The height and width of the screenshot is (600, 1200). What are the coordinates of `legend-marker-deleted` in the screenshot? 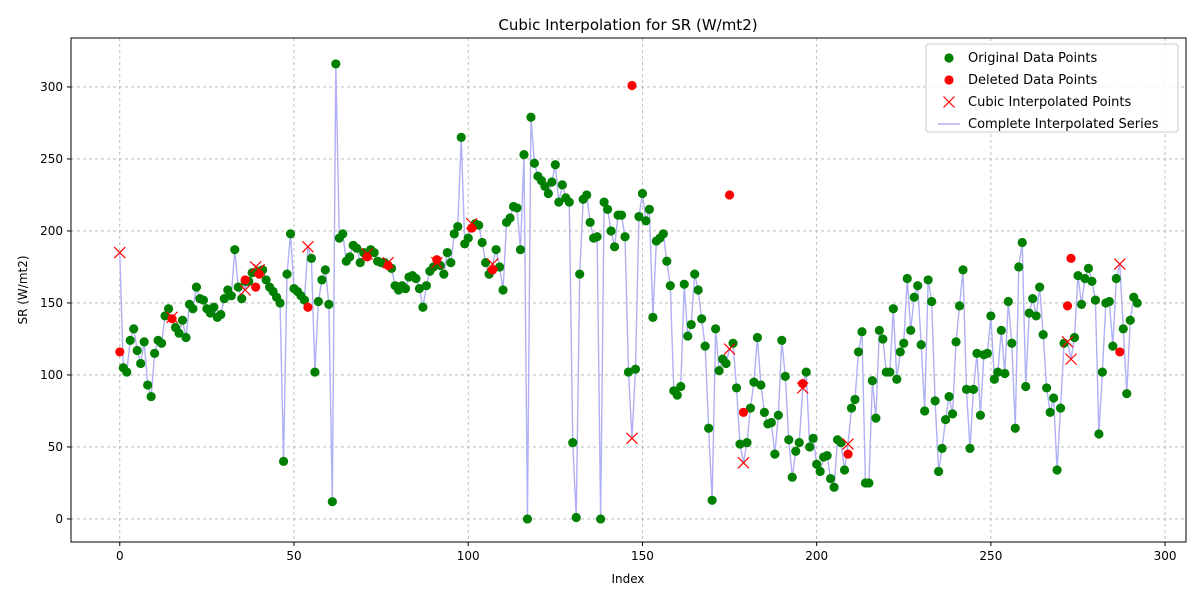 It's located at (949, 80).